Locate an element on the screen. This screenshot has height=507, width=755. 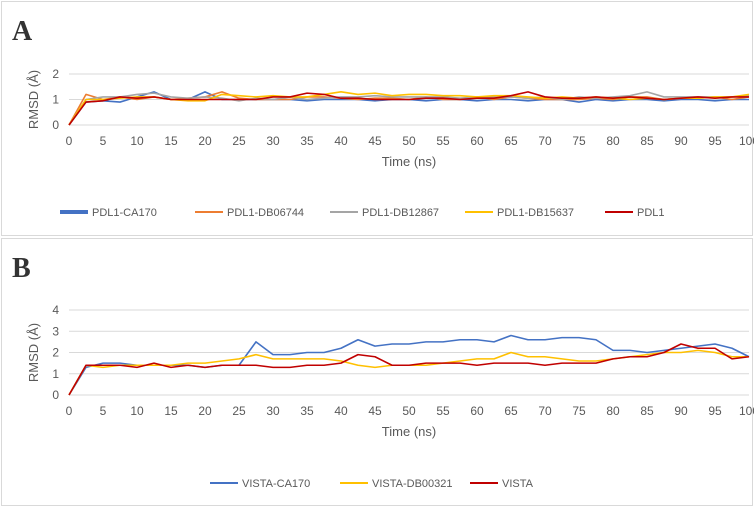
series-line-vista is located at coordinates (409, 369).